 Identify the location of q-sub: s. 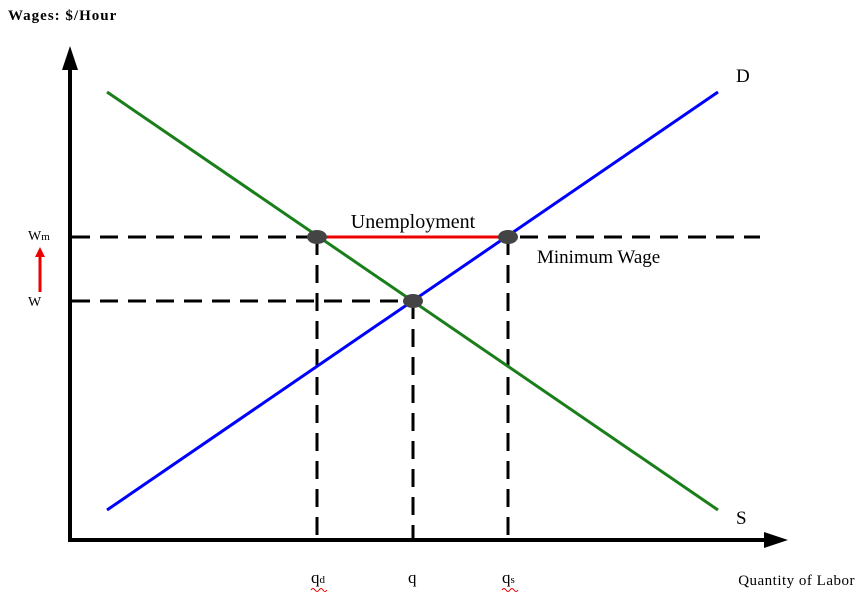
(513, 580).